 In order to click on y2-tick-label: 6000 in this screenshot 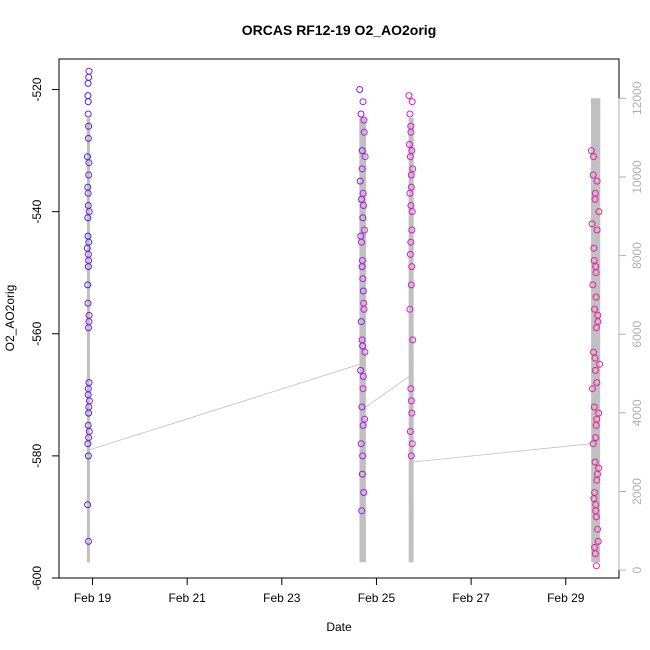, I will do `click(637, 334)`.